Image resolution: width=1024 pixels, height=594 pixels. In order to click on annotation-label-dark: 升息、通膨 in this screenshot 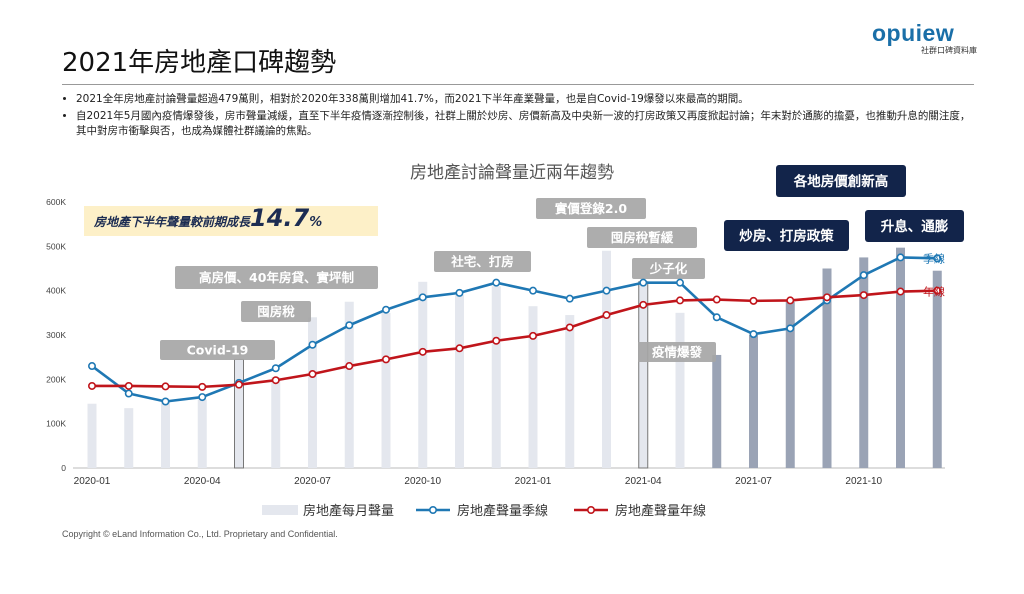, I will do `click(915, 226)`.